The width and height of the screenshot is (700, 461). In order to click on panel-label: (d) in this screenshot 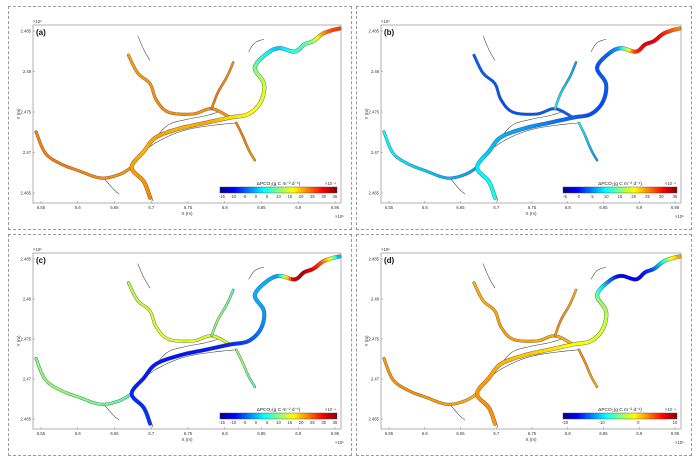, I will do `click(389, 260)`.